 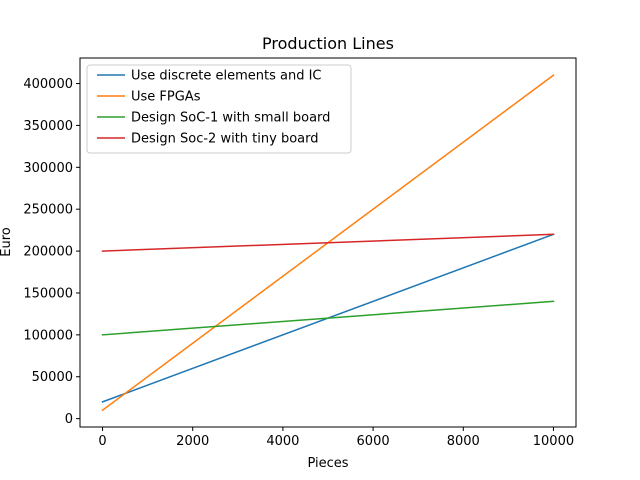 I want to click on chart-title: Production Lines, so click(x=328, y=43).